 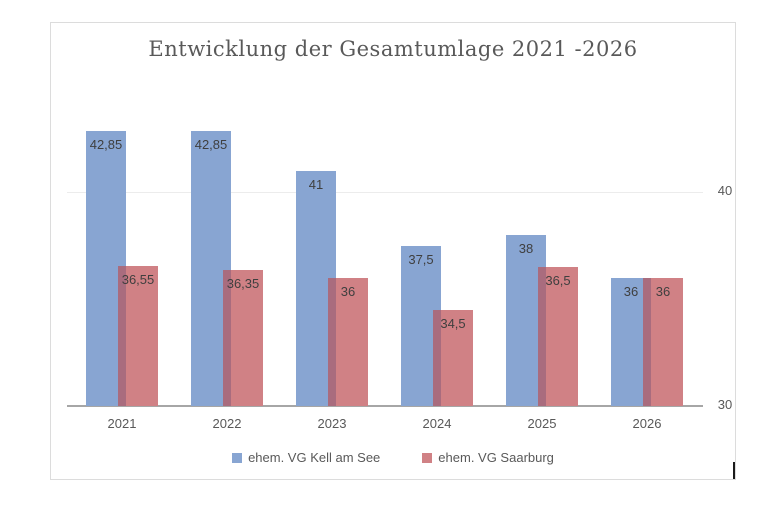 I want to click on x-axis-label-2025: 2025, so click(x=542, y=423).